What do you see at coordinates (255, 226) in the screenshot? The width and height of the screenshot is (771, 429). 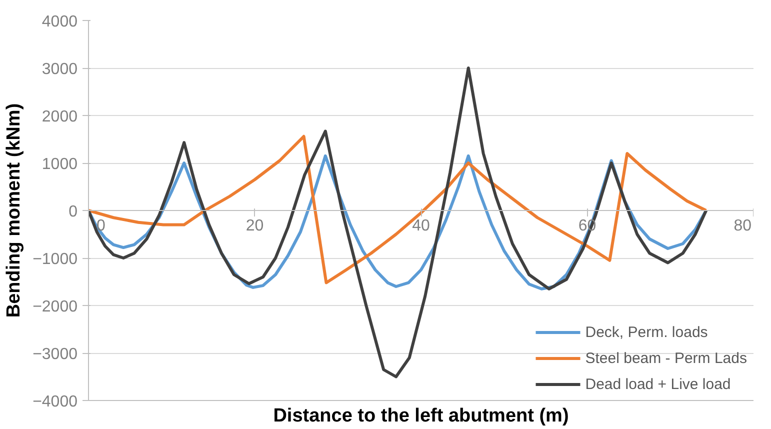 I see `x-tick-label: 20` at bounding box center [255, 226].